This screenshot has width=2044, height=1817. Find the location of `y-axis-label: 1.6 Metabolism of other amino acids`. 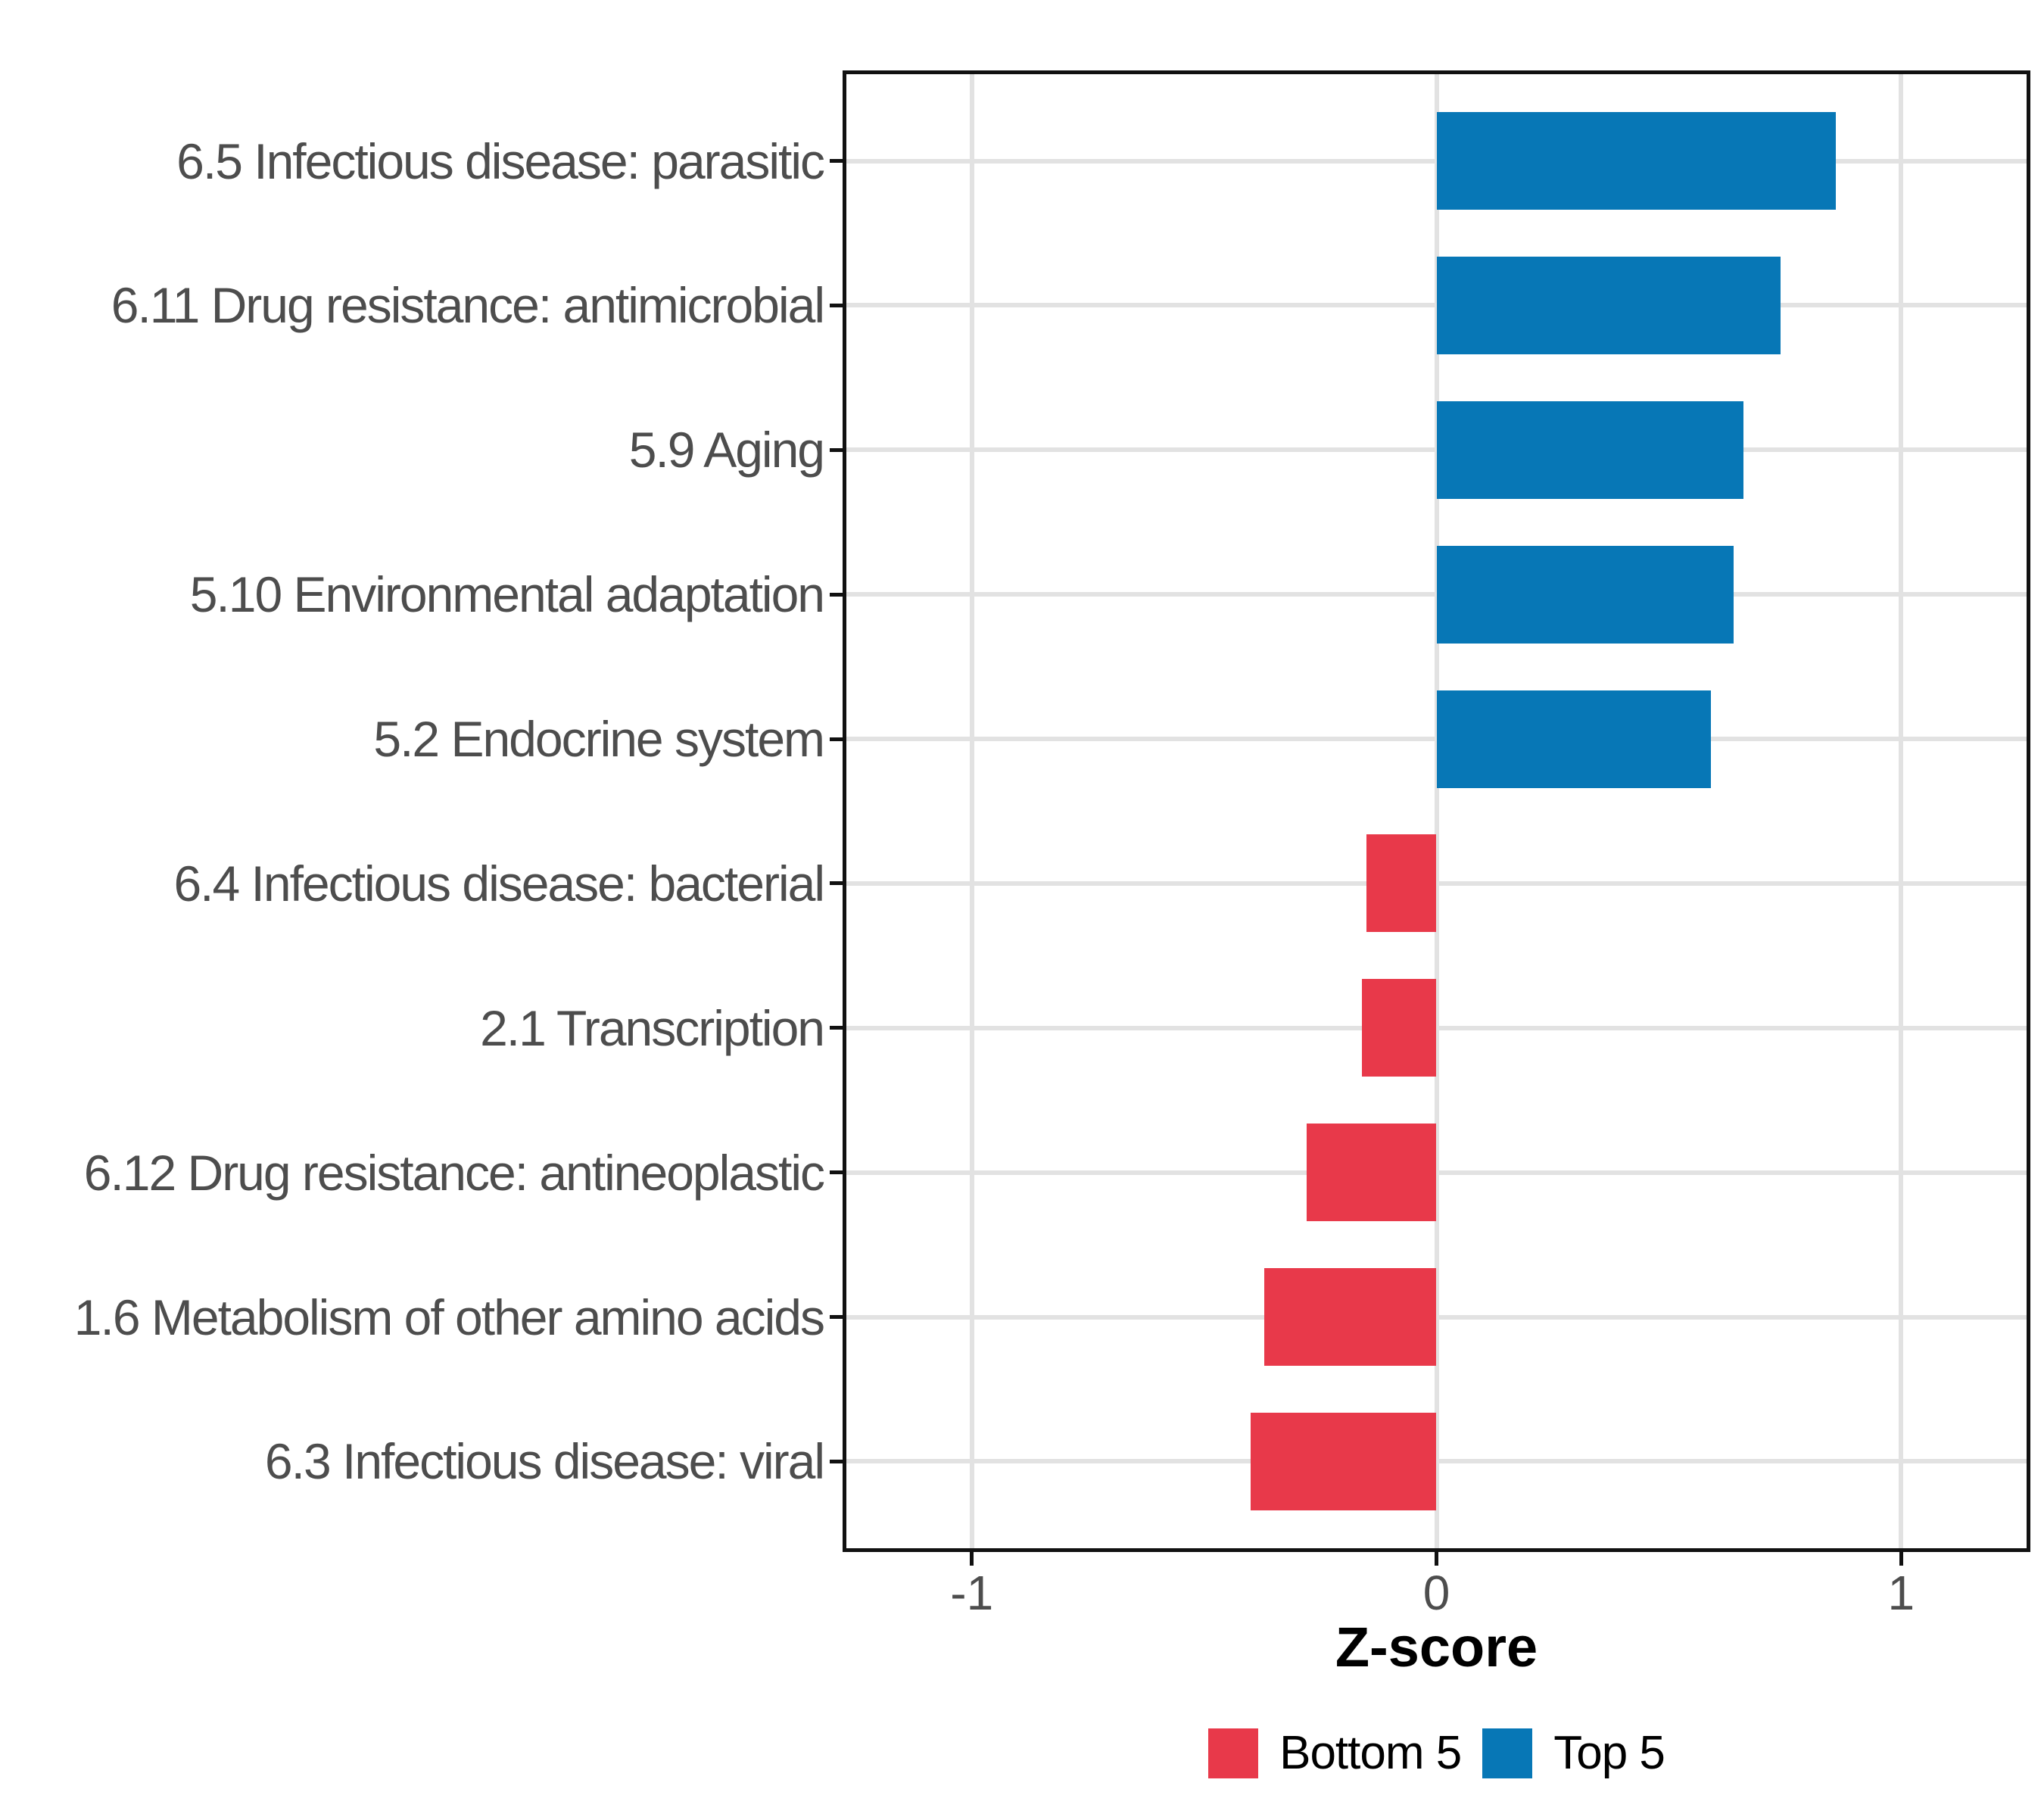

y-axis-label: 1.6 Metabolism of other amino acids is located at coordinates (449, 1317).